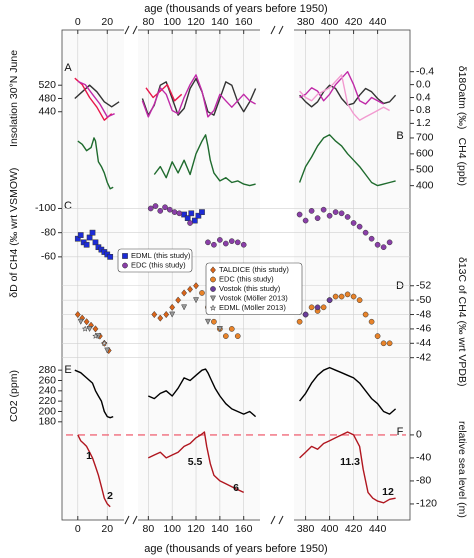 This screenshot has height=558, width=474. What do you see at coordinates (462, 469) in the screenshot?
I see `y-axis-title: relative sea level (m)` at bounding box center [462, 469].